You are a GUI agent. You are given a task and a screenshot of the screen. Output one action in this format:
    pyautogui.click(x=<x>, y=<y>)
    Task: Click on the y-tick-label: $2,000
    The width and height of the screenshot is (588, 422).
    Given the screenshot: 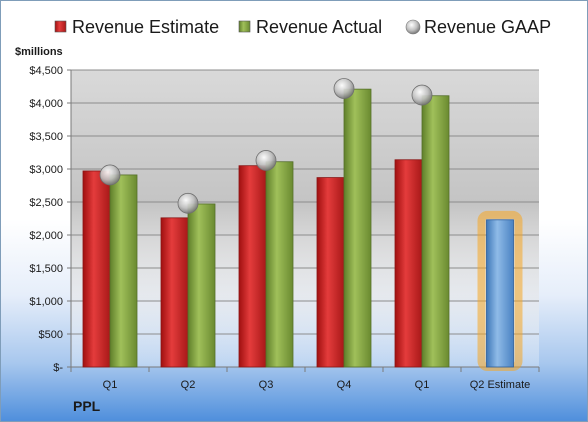 What is the action you would take?
    pyautogui.click(x=46, y=236)
    